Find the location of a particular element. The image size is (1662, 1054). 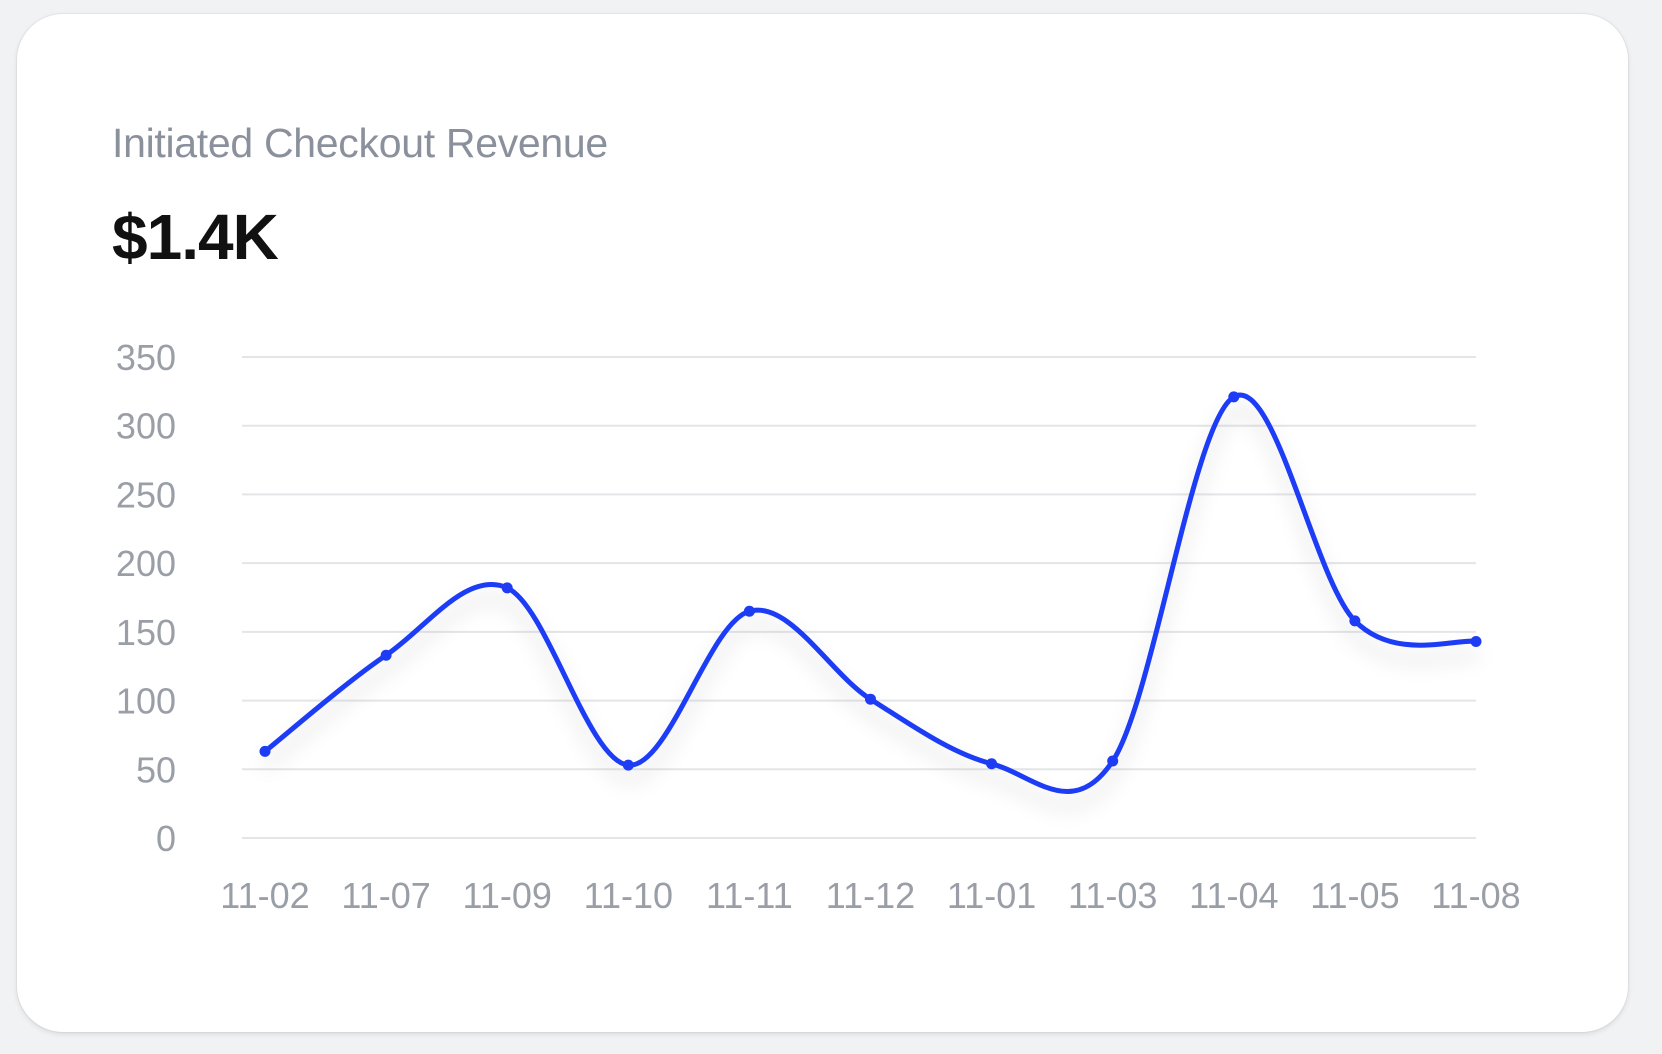

x-tick-label: 11-03 is located at coordinates (1112, 895).